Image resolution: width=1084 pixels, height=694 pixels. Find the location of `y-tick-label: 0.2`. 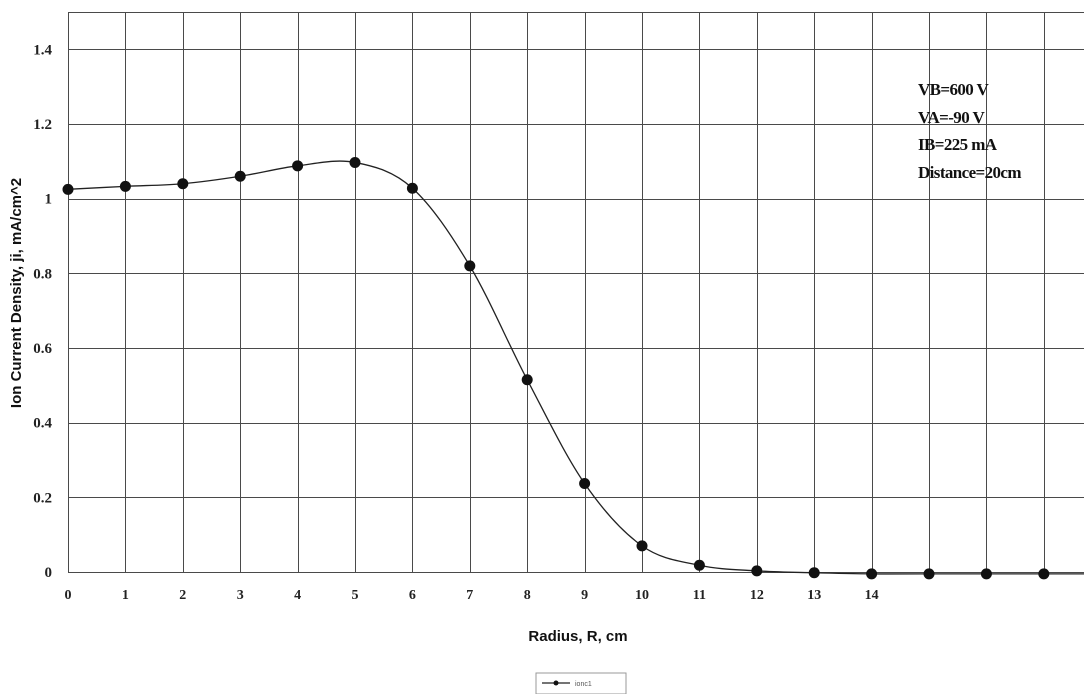

y-tick-label: 0.2 is located at coordinates (42, 498).